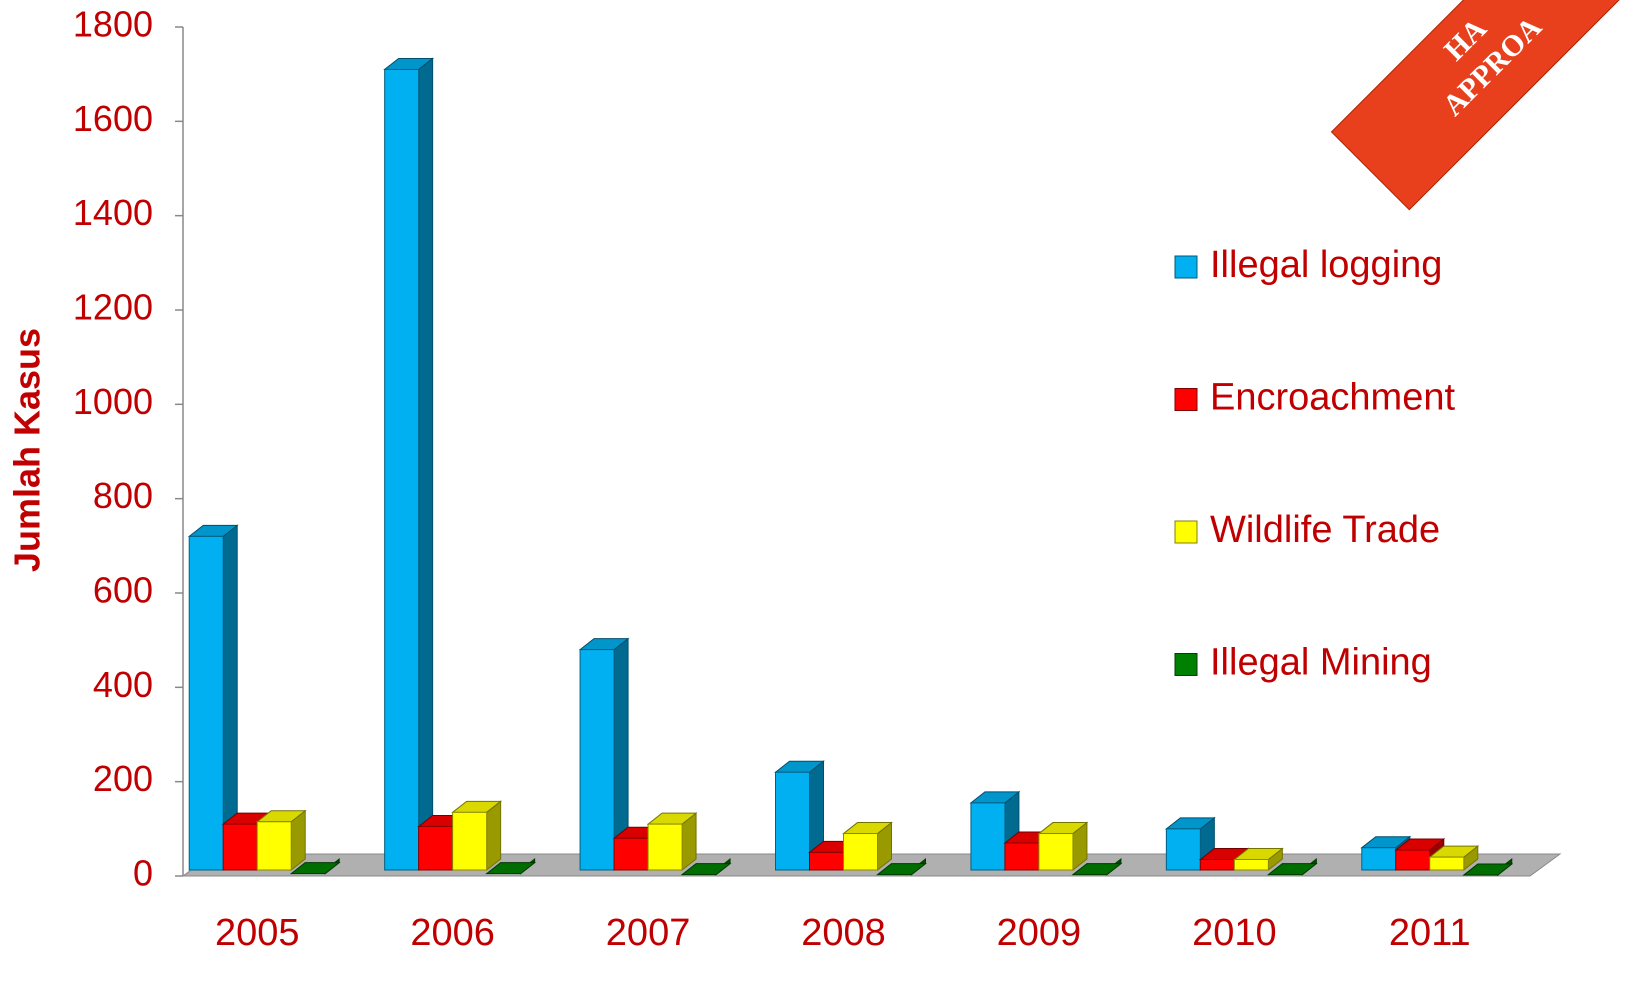 The image size is (1633, 995). Describe the element at coordinates (113, 401) in the screenshot. I see `y-tick-label: 1000` at that location.